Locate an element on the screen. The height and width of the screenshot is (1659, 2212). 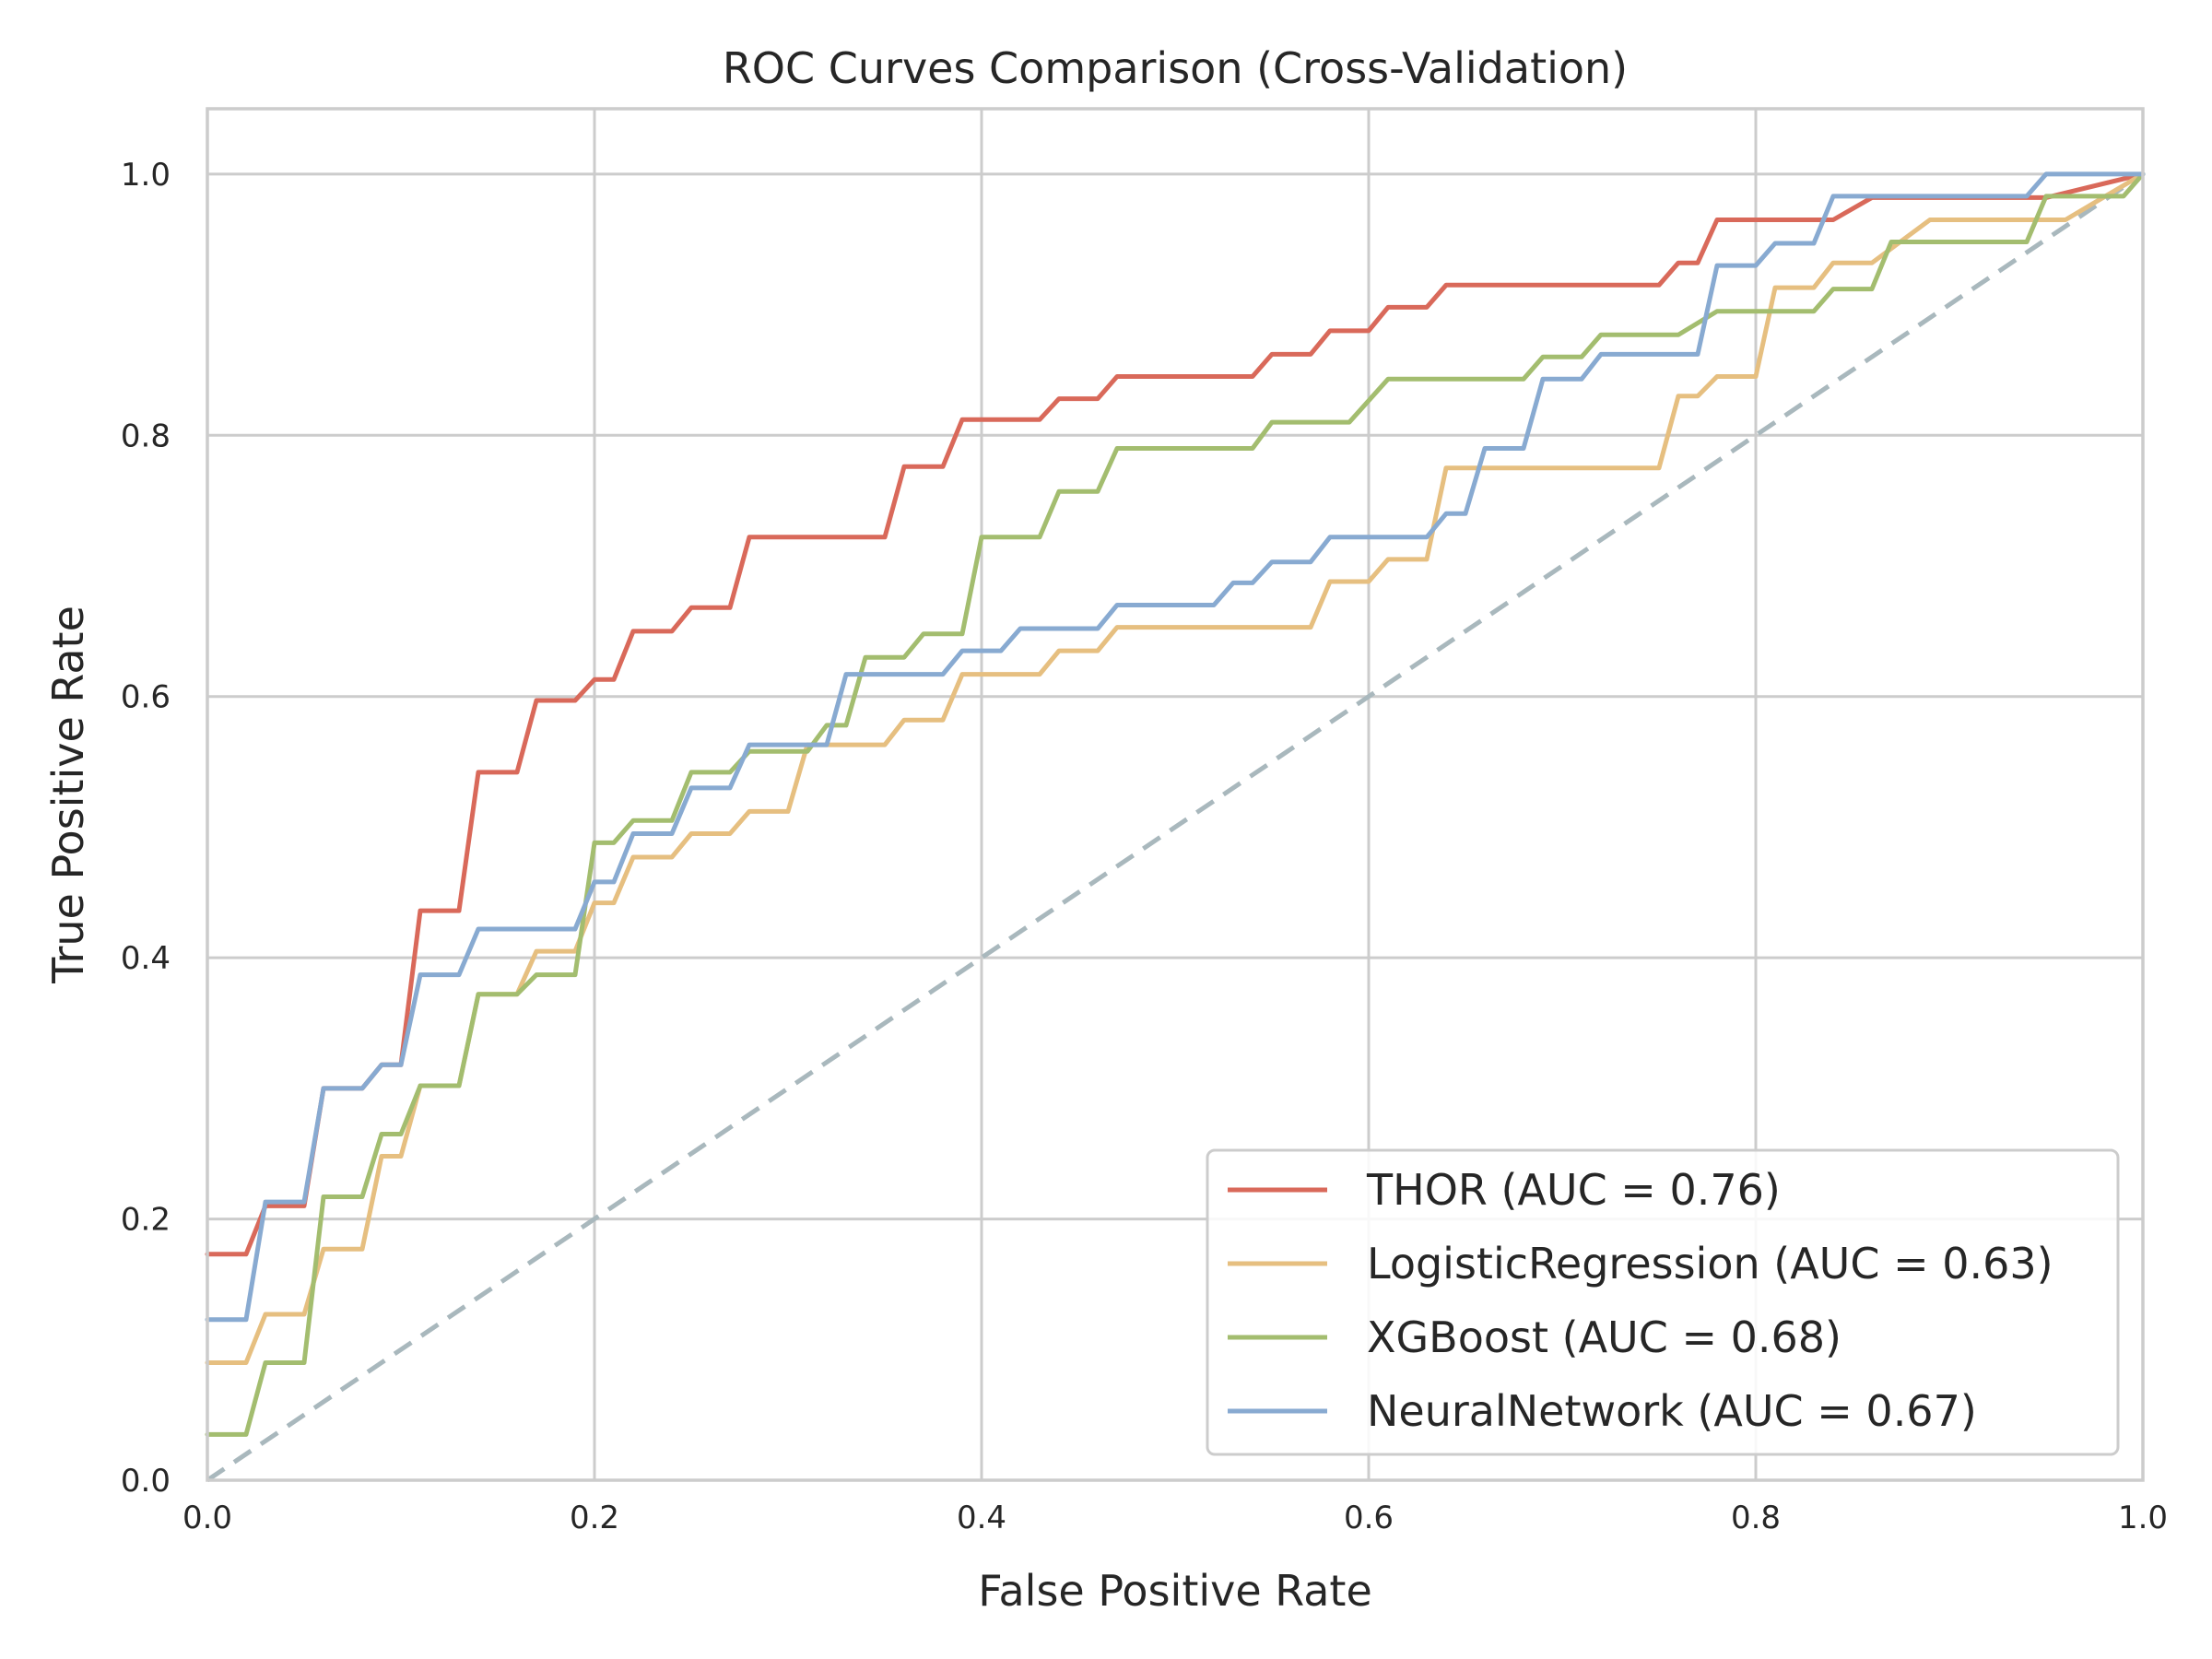
x-tick-label: 0.2 is located at coordinates (594, 1518).